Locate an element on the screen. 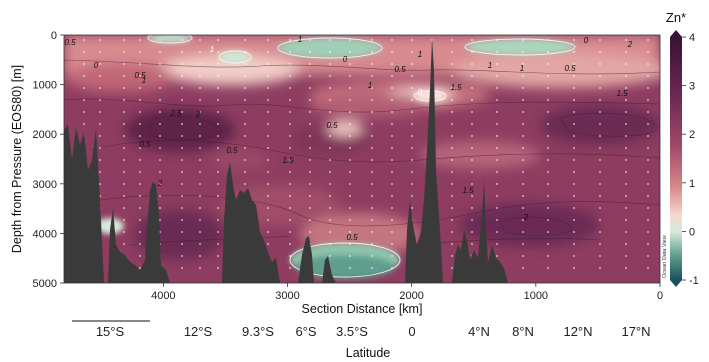 The height and width of the screenshot is (362, 709). y-tick-label: 5000 is located at coordinates (45, 284).